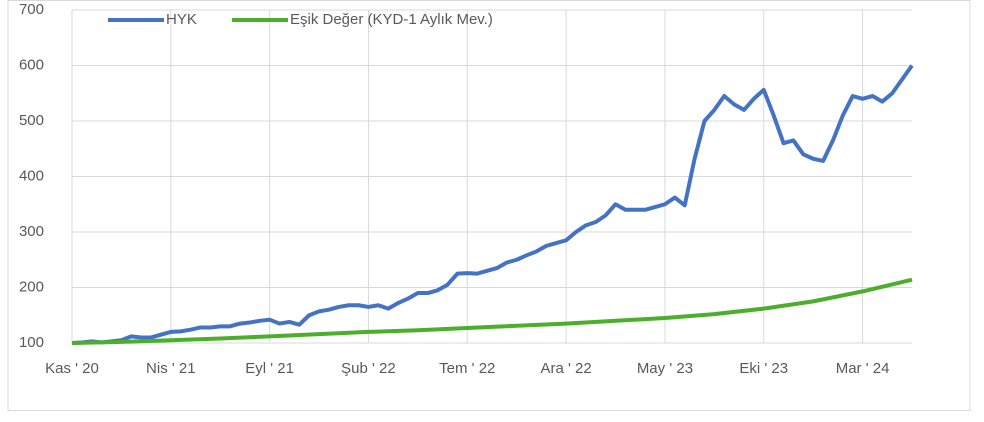 The image size is (984, 422). I want to click on x-tick-label: Mar ' 24, so click(863, 368).